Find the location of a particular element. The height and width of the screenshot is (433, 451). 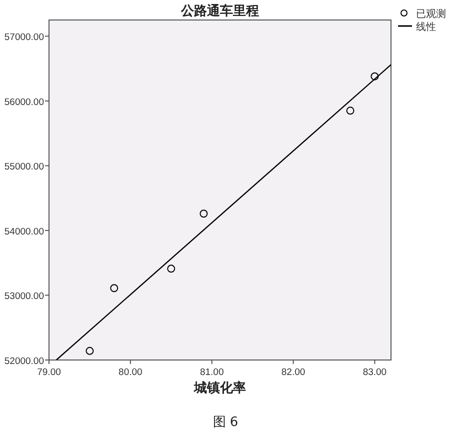

chart-title: 公路通车里程 is located at coordinates (219, 11).